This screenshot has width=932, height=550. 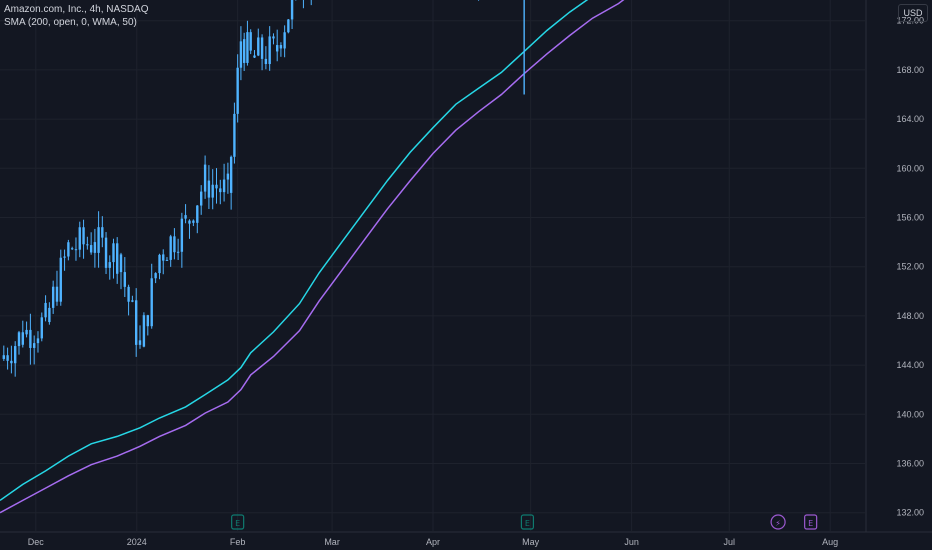 I want to click on x-tick-label: Feb, so click(x=238, y=542).